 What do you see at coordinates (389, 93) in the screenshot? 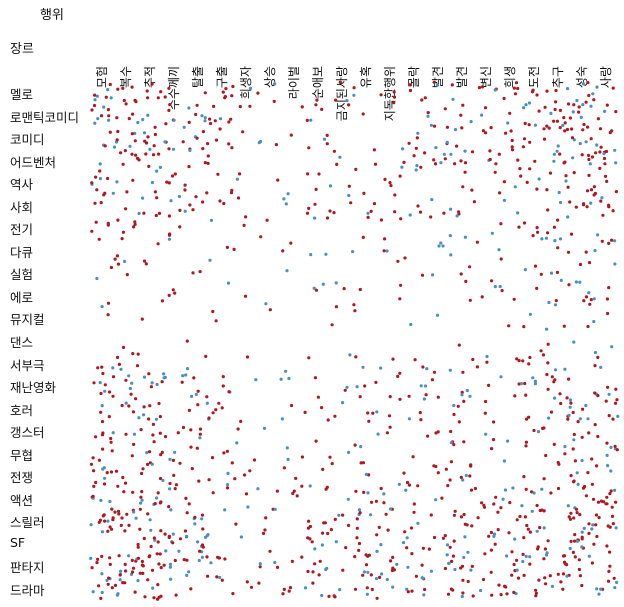
I see `x-tick-label: 지독한행위` at bounding box center [389, 93].